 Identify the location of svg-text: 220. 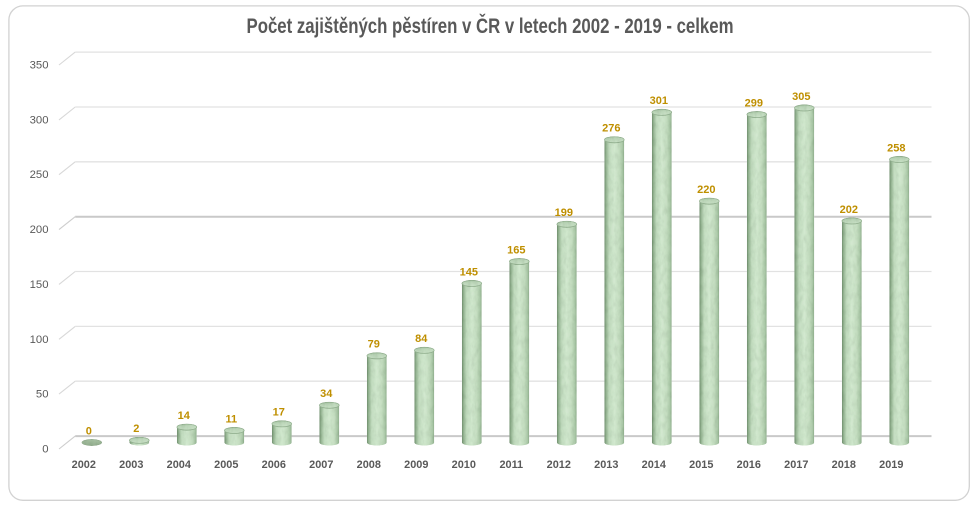
(706, 190).